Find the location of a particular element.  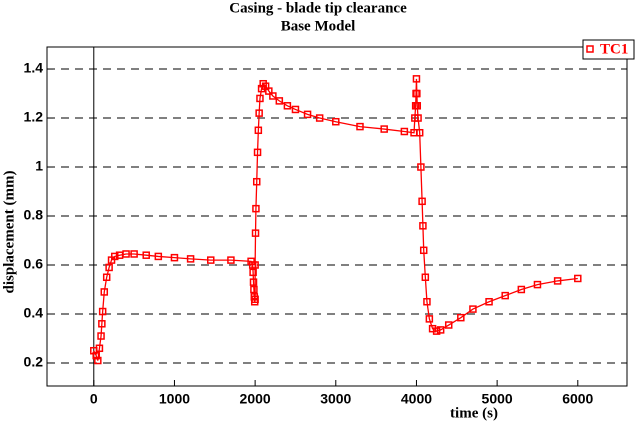

y-tick-label: 0.2 is located at coordinates (34, 362).